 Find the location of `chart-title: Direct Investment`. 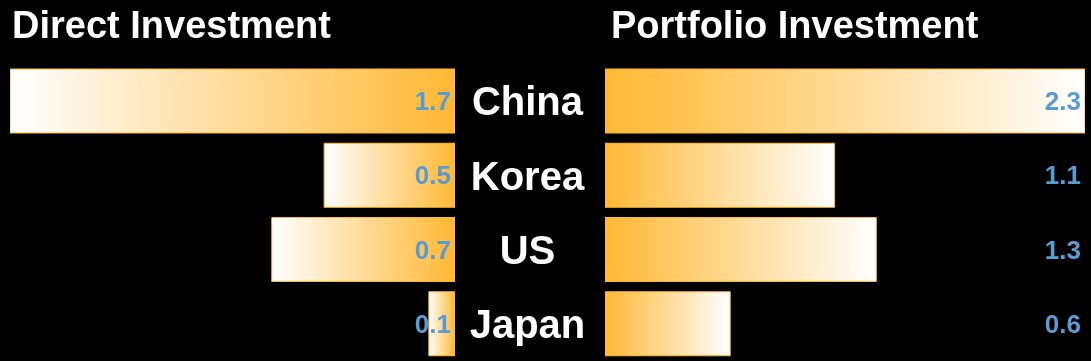

chart-title: Direct Investment is located at coordinates (171, 25).